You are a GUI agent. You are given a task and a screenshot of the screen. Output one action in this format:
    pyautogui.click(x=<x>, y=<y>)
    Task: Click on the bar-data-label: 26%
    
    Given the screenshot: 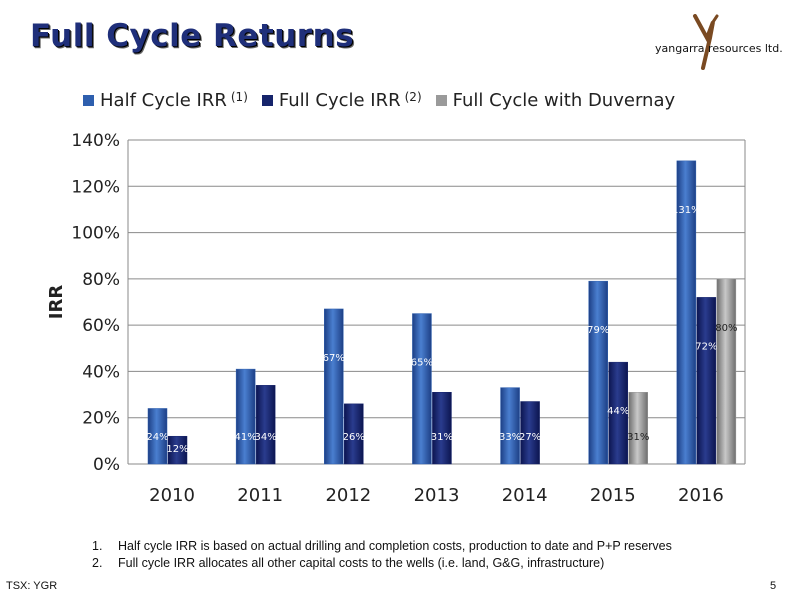 What is the action you would take?
    pyautogui.click(x=354, y=437)
    